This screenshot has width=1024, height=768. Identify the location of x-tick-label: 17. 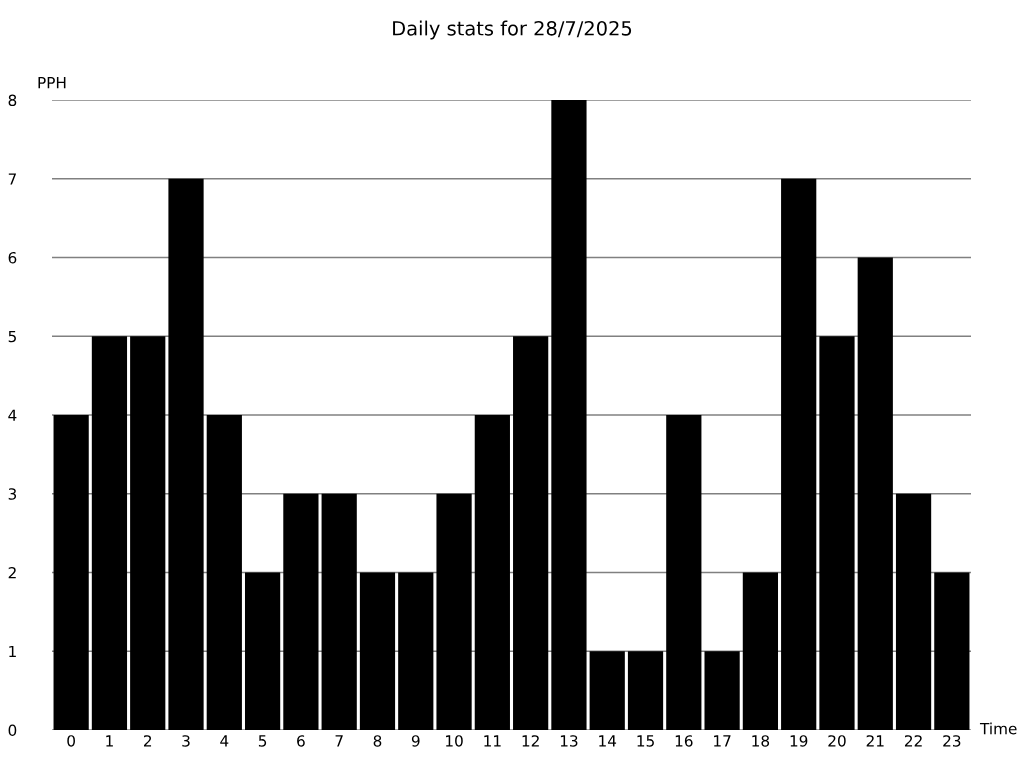
(722, 741).